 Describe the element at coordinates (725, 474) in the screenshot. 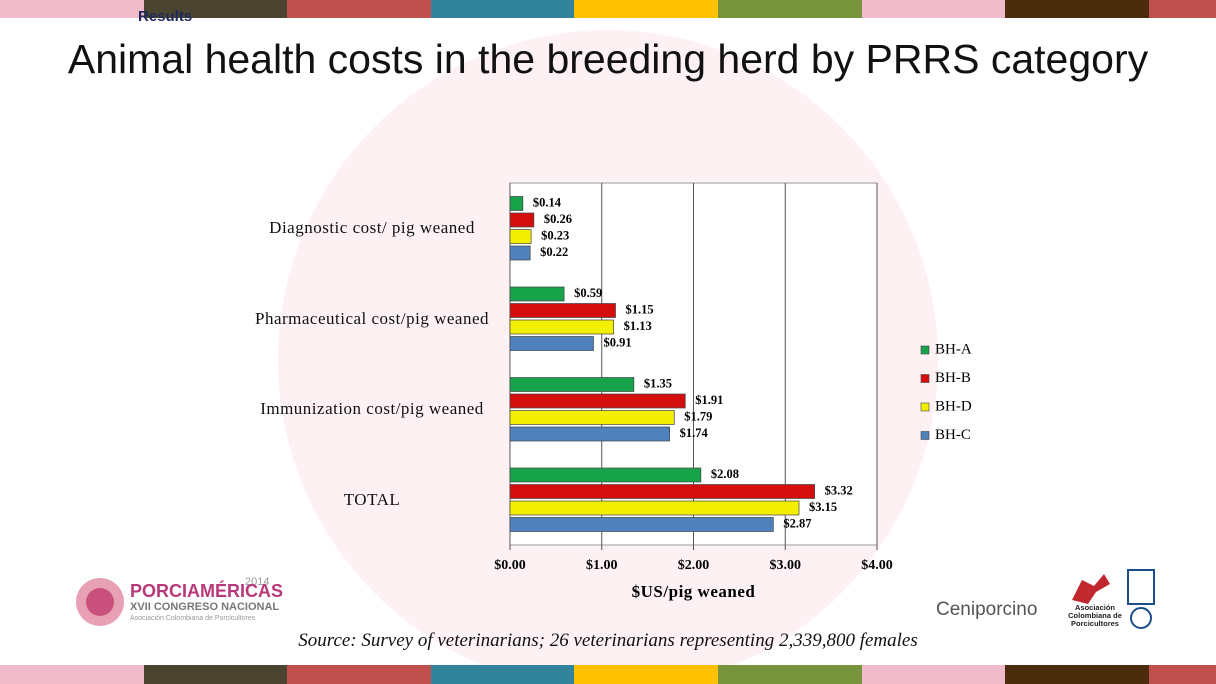

I see `data-label: $2.08` at that location.